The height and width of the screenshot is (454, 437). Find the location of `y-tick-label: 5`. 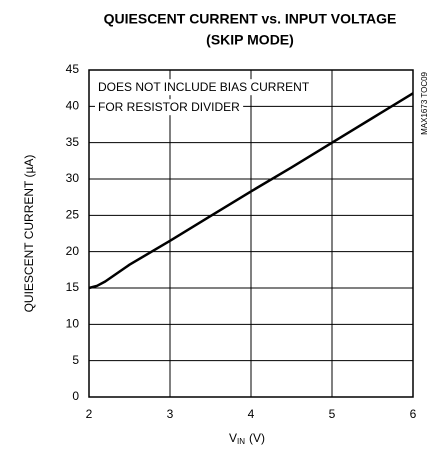

y-tick-label: 5 is located at coordinates (75, 360).